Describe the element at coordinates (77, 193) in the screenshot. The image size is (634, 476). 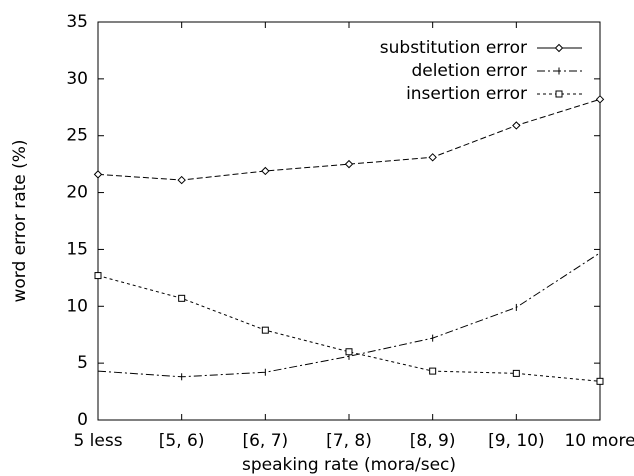
I see `y-tick-label: 20` at that location.